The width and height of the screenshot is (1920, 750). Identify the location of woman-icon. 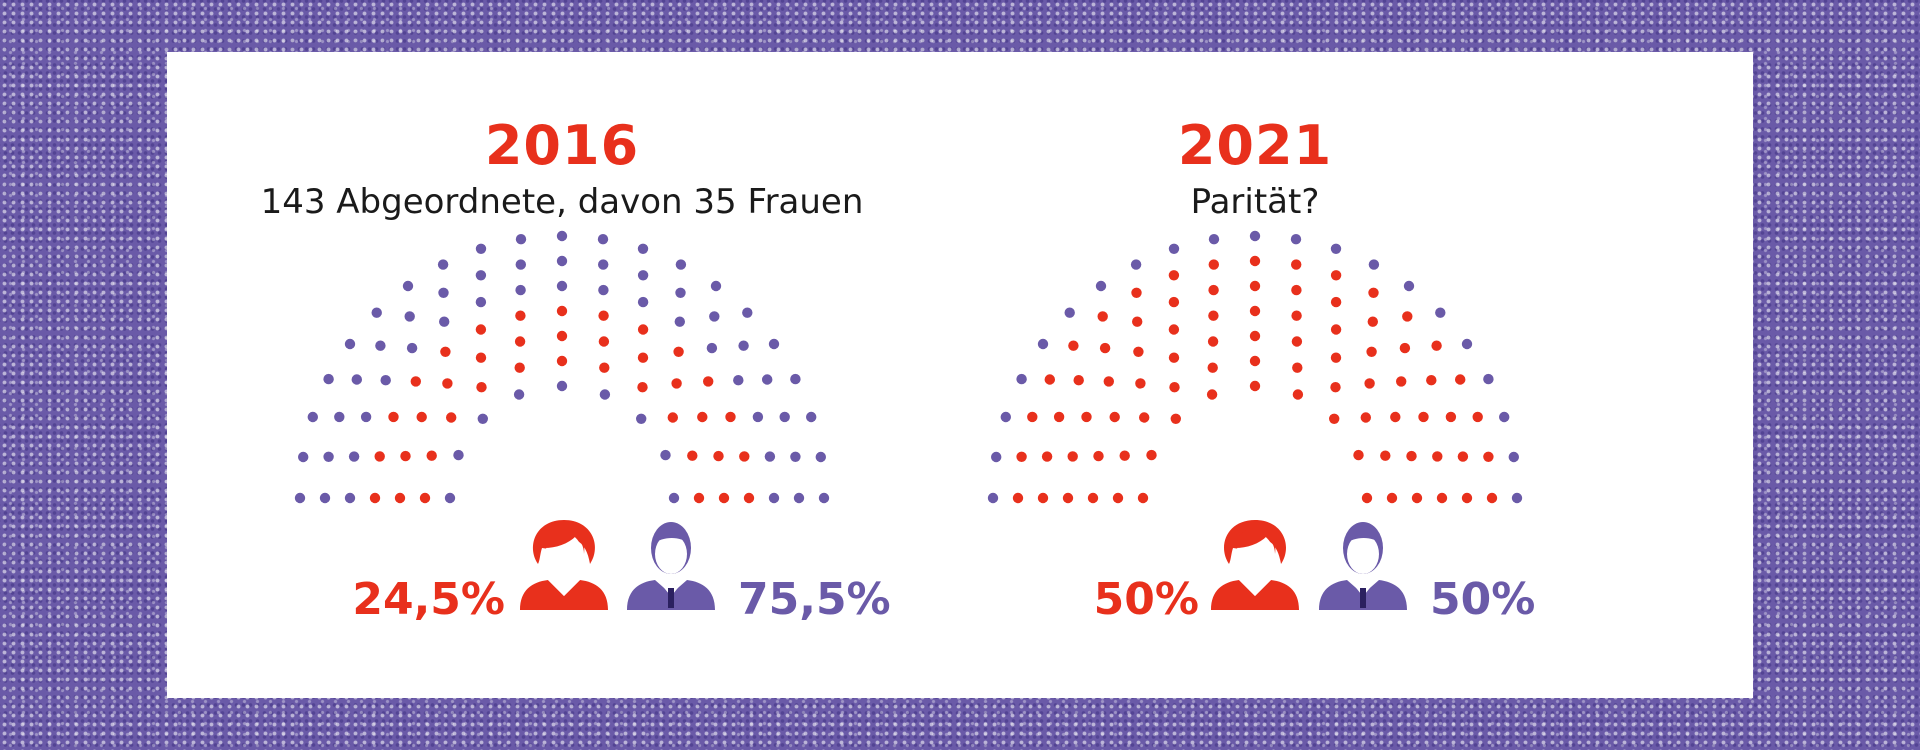
(1255, 565).